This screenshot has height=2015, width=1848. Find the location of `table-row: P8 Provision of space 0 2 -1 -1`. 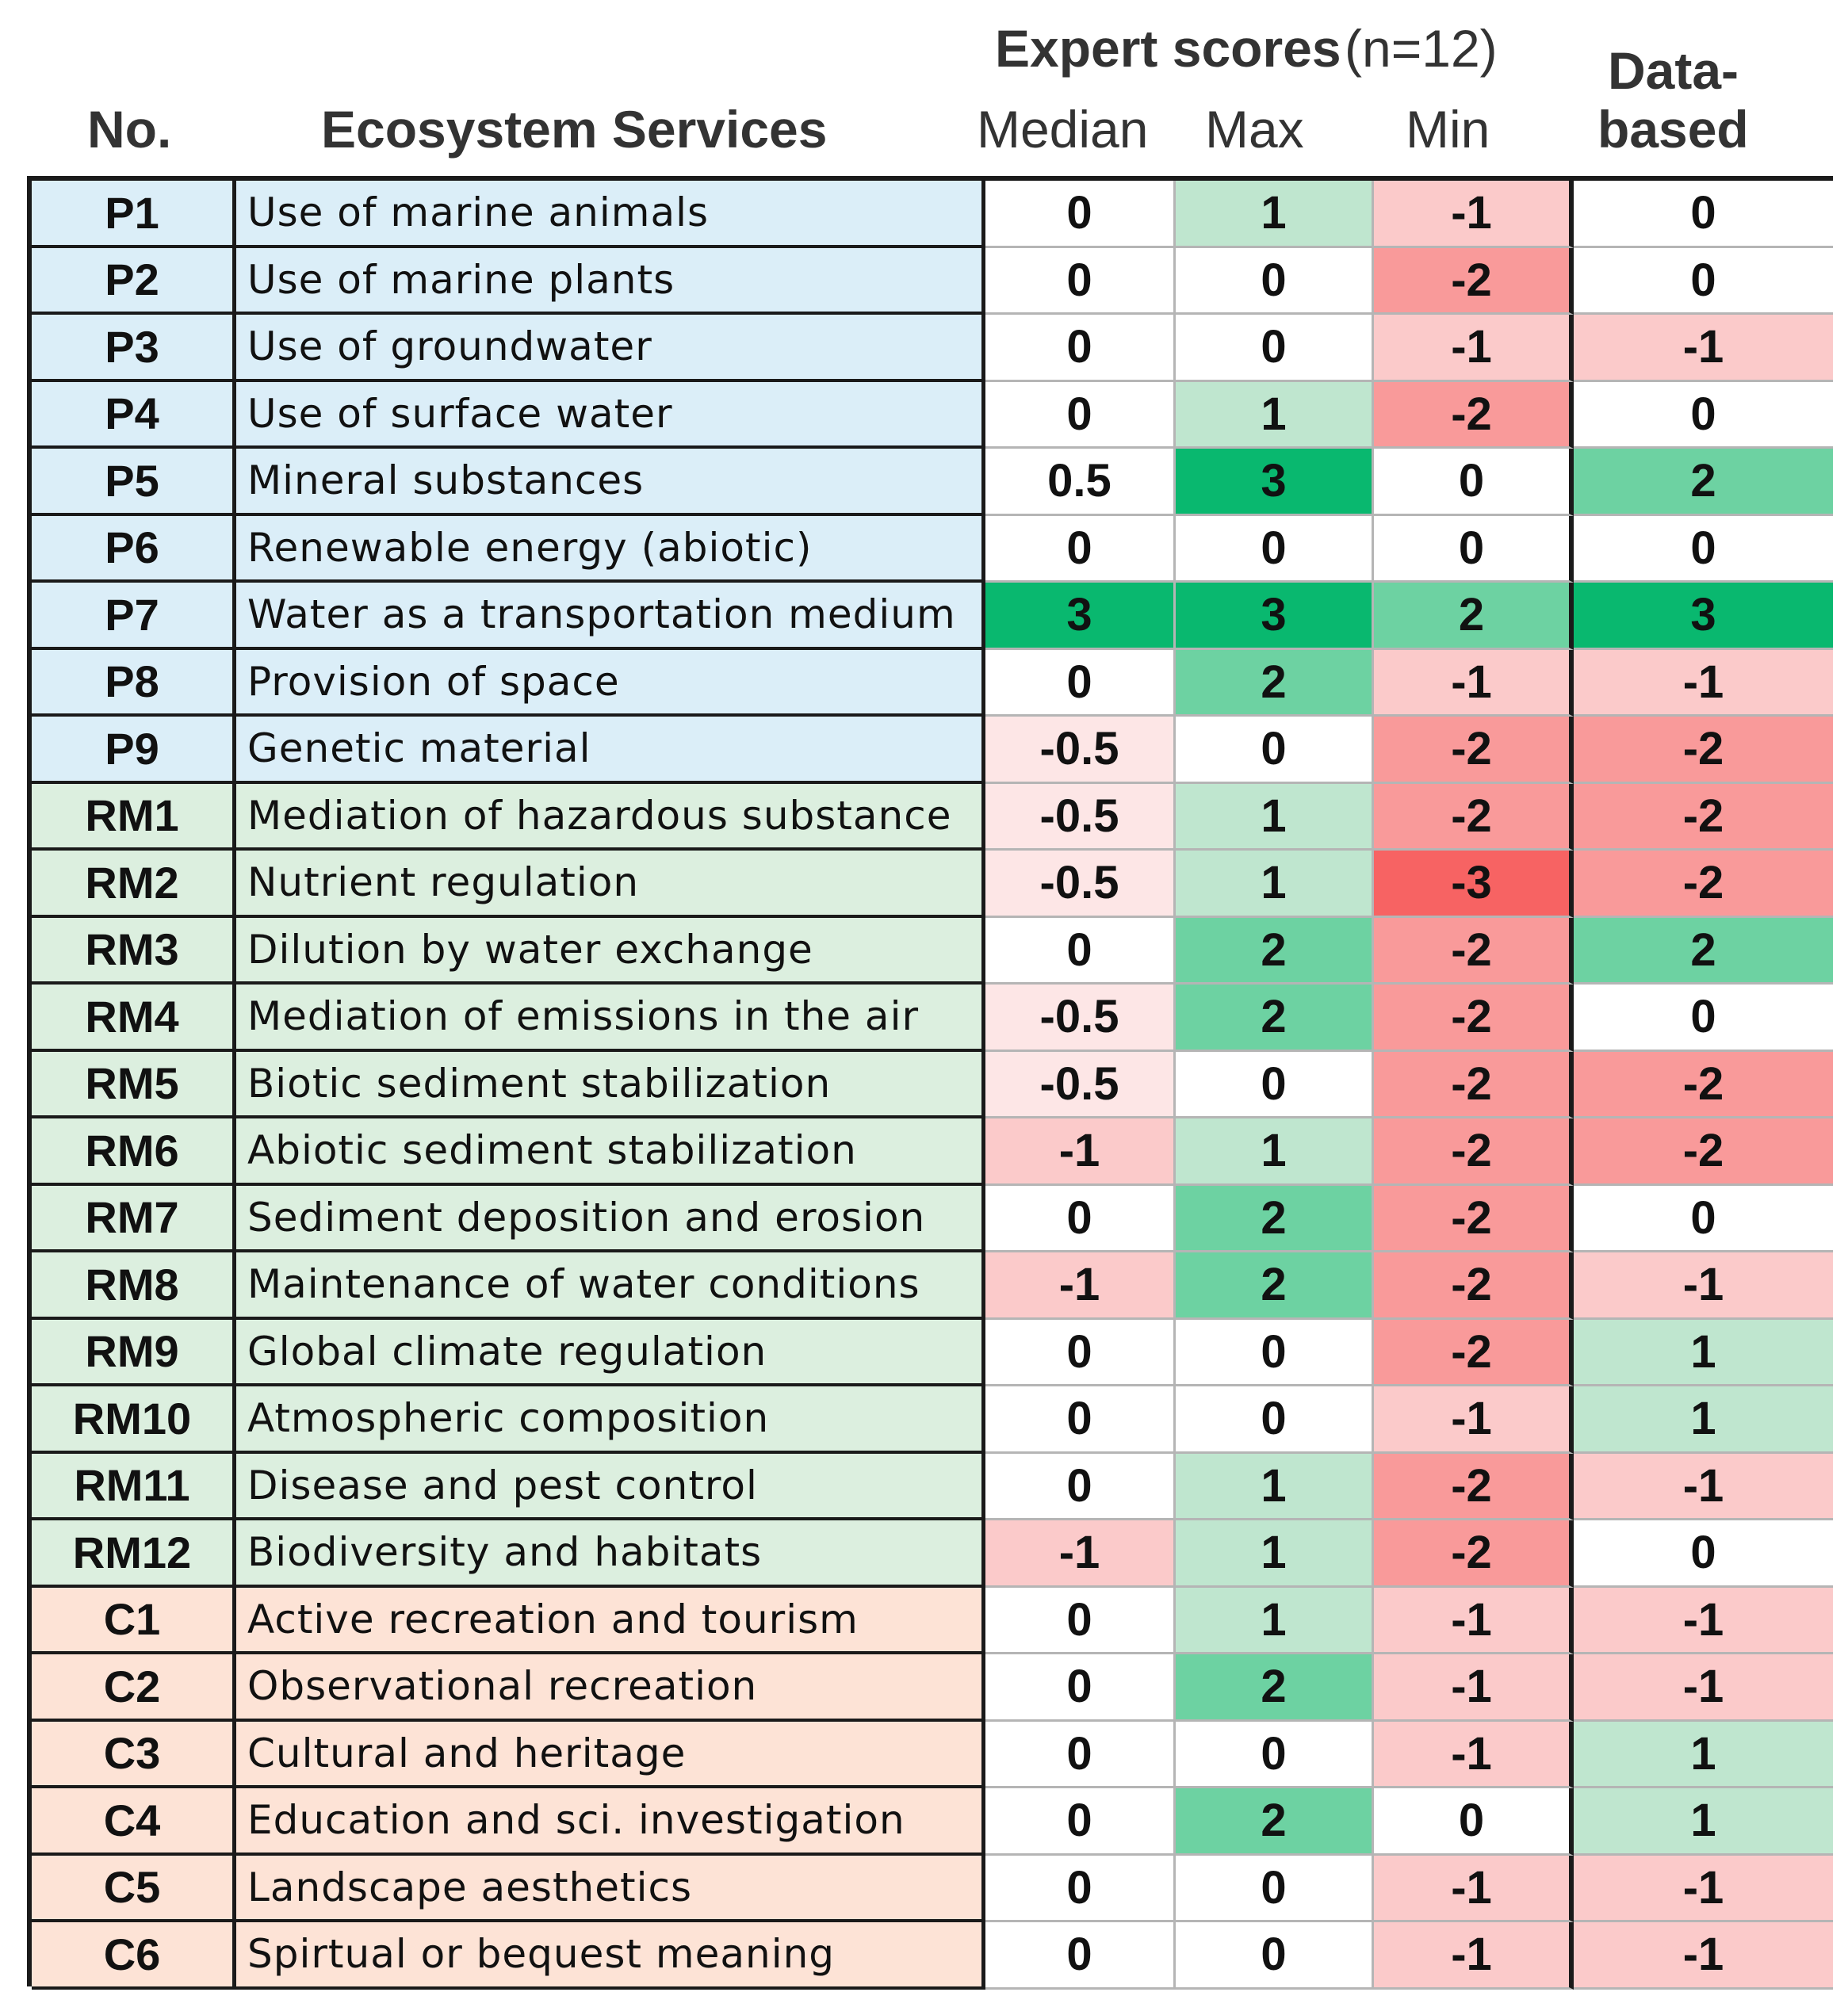

table-row: P8 Provision of space 0 2 -1 -1 is located at coordinates (933, 683).